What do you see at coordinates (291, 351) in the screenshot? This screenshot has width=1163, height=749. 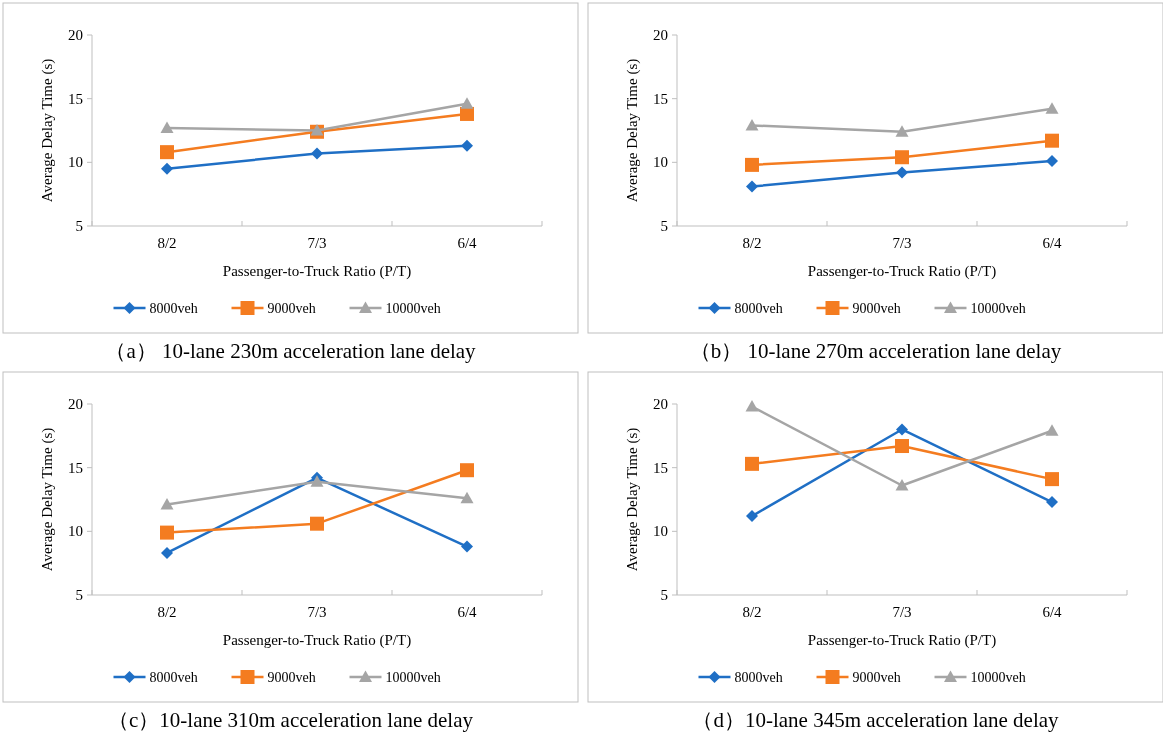 I see `text: （a） 10-lane 230m acceleration lane delay` at bounding box center [291, 351].